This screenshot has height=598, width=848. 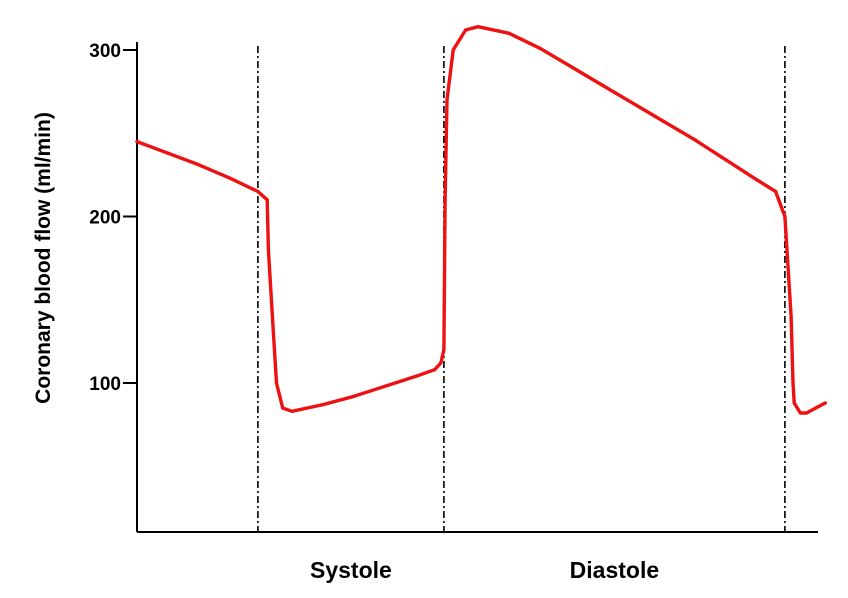 I want to click on phase-labels: Systole Diastole, so click(x=484, y=570).